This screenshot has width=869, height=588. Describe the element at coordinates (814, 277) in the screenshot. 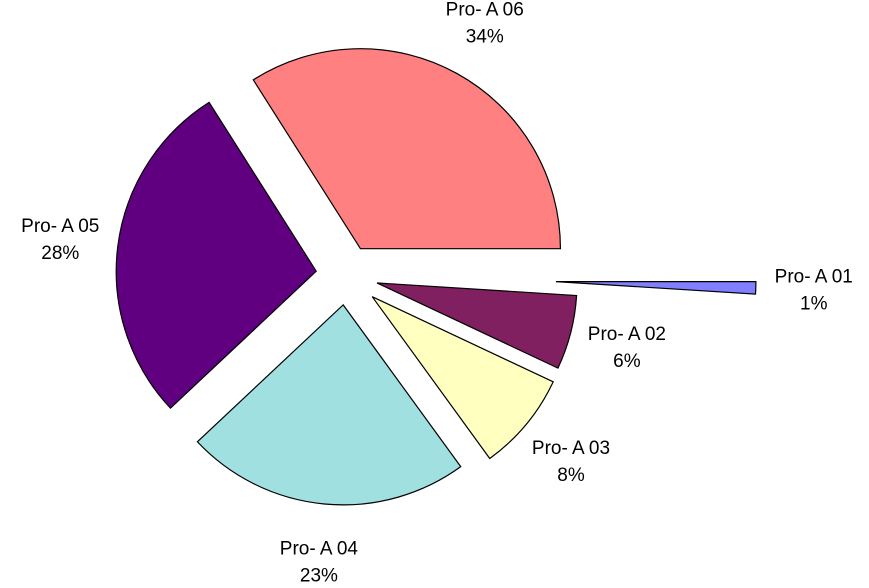

I see `slice-label: Pro- A 01` at that location.